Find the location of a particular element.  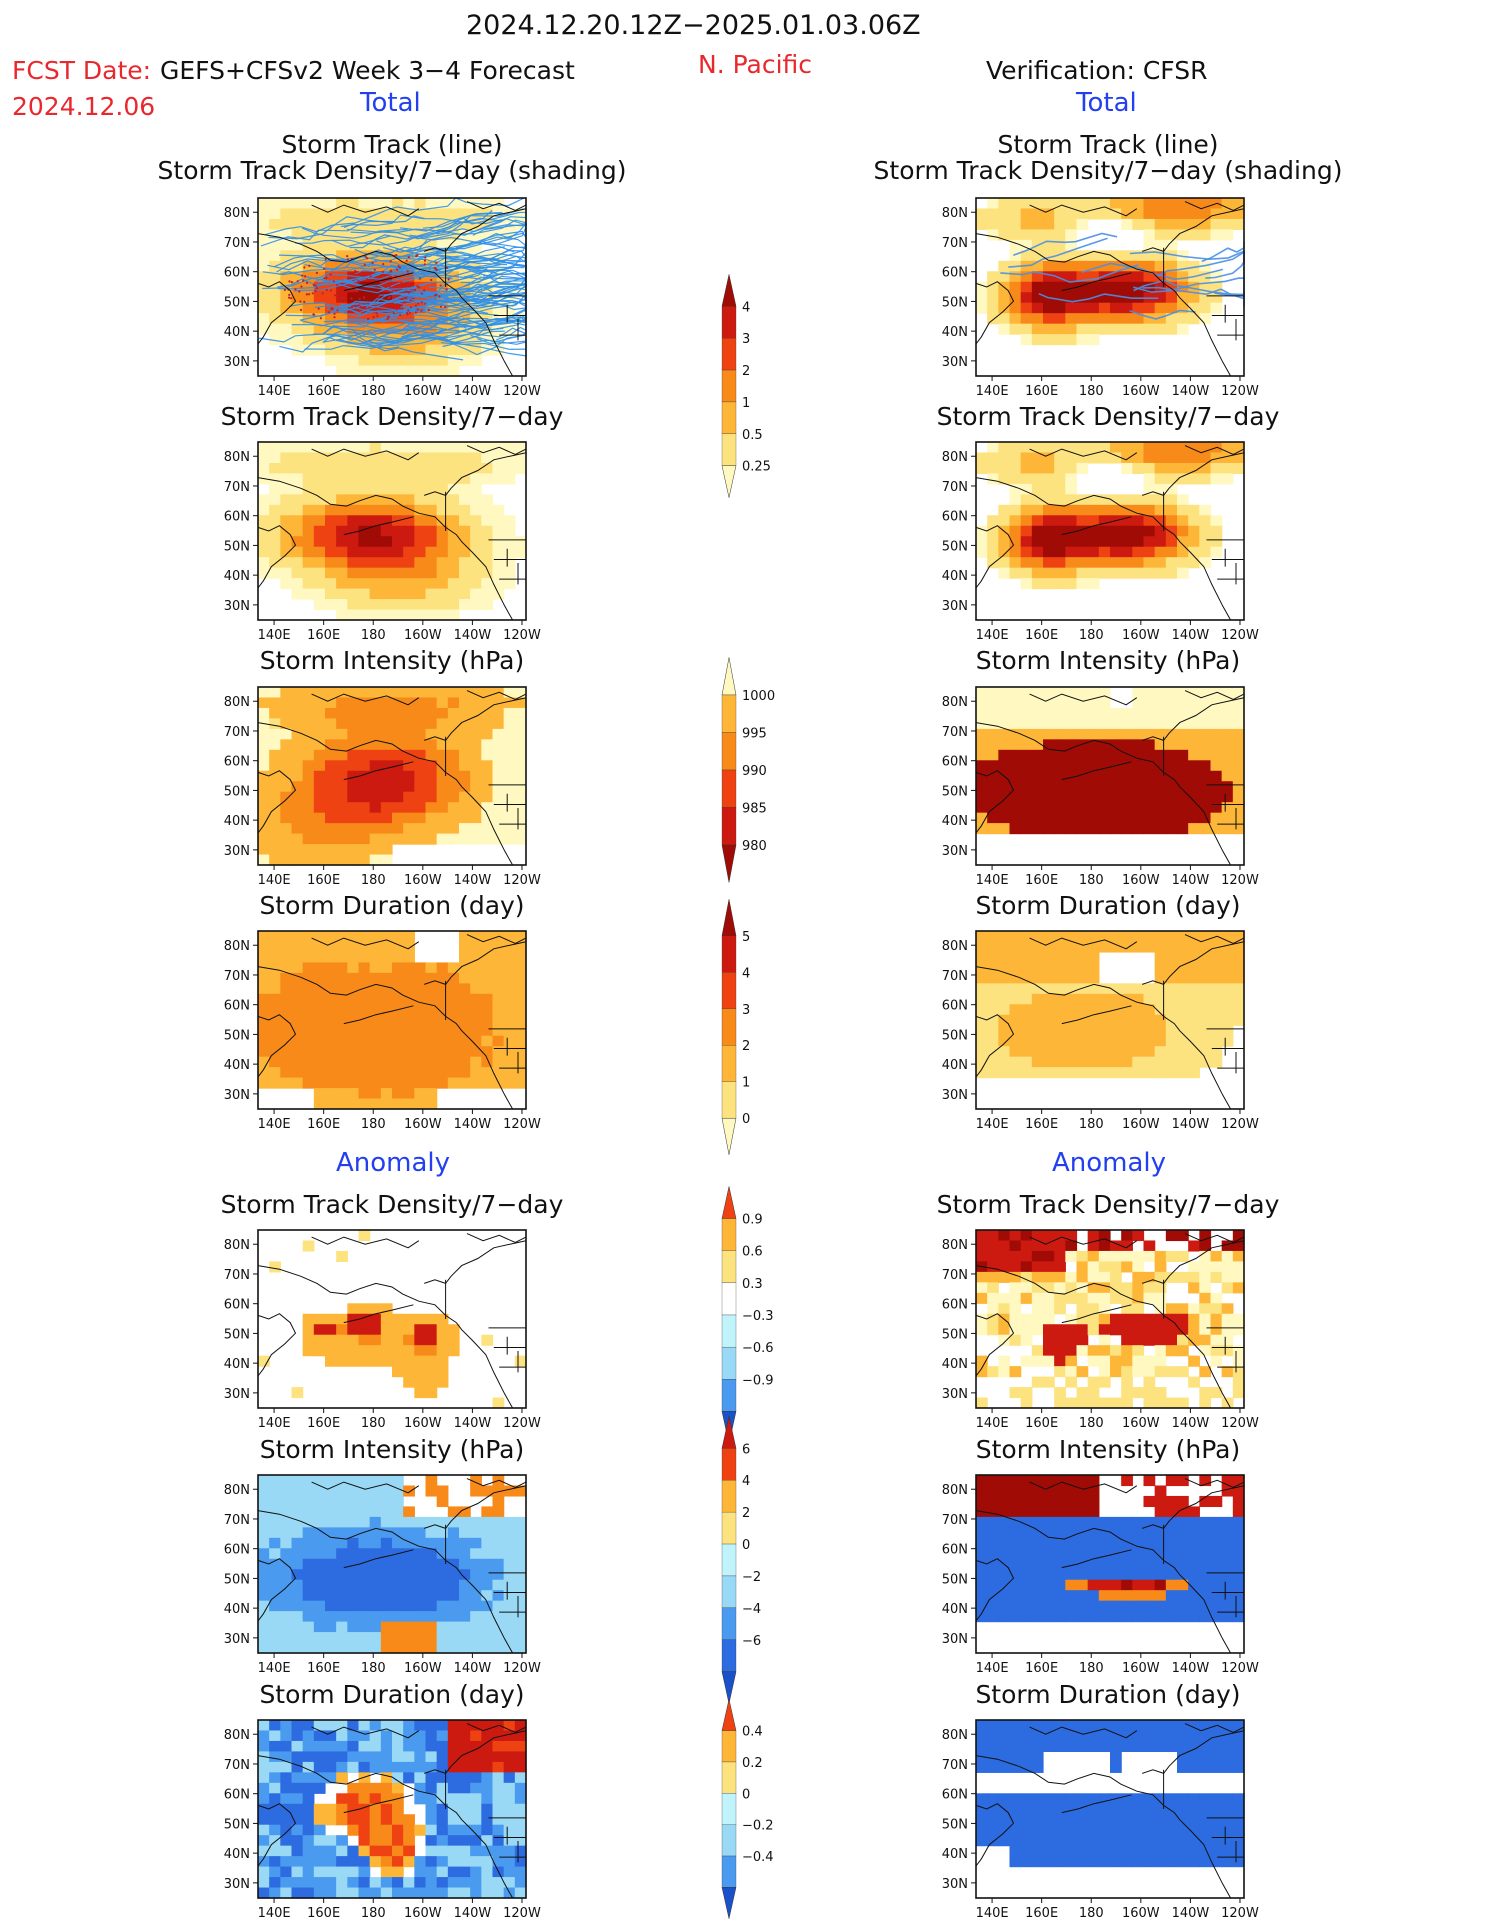

shading-cells is located at coordinates (392, 776).